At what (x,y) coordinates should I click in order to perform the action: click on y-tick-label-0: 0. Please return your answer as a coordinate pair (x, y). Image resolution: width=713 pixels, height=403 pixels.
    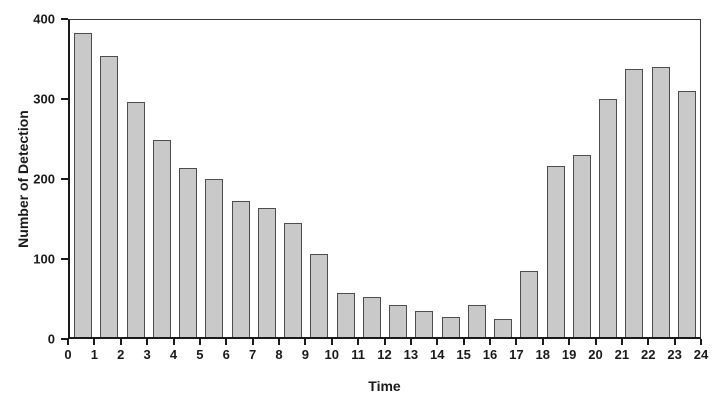
    Looking at the image, I should click on (51, 339).